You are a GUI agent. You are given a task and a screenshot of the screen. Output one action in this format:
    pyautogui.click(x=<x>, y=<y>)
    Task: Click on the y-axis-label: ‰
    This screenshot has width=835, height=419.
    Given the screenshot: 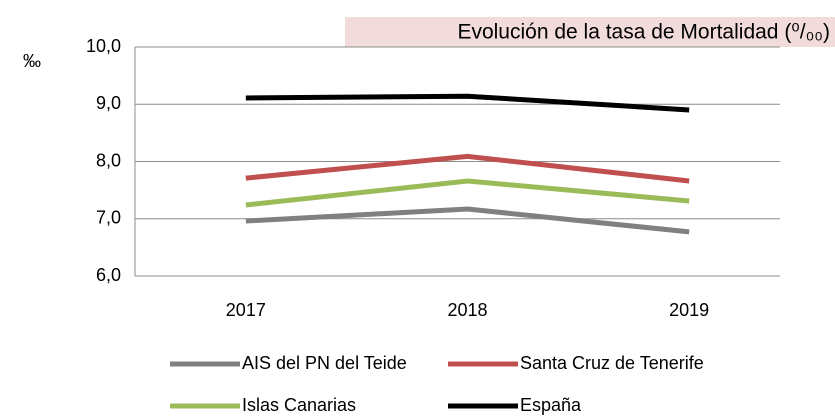 What is the action you would take?
    pyautogui.click(x=32, y=61)
    